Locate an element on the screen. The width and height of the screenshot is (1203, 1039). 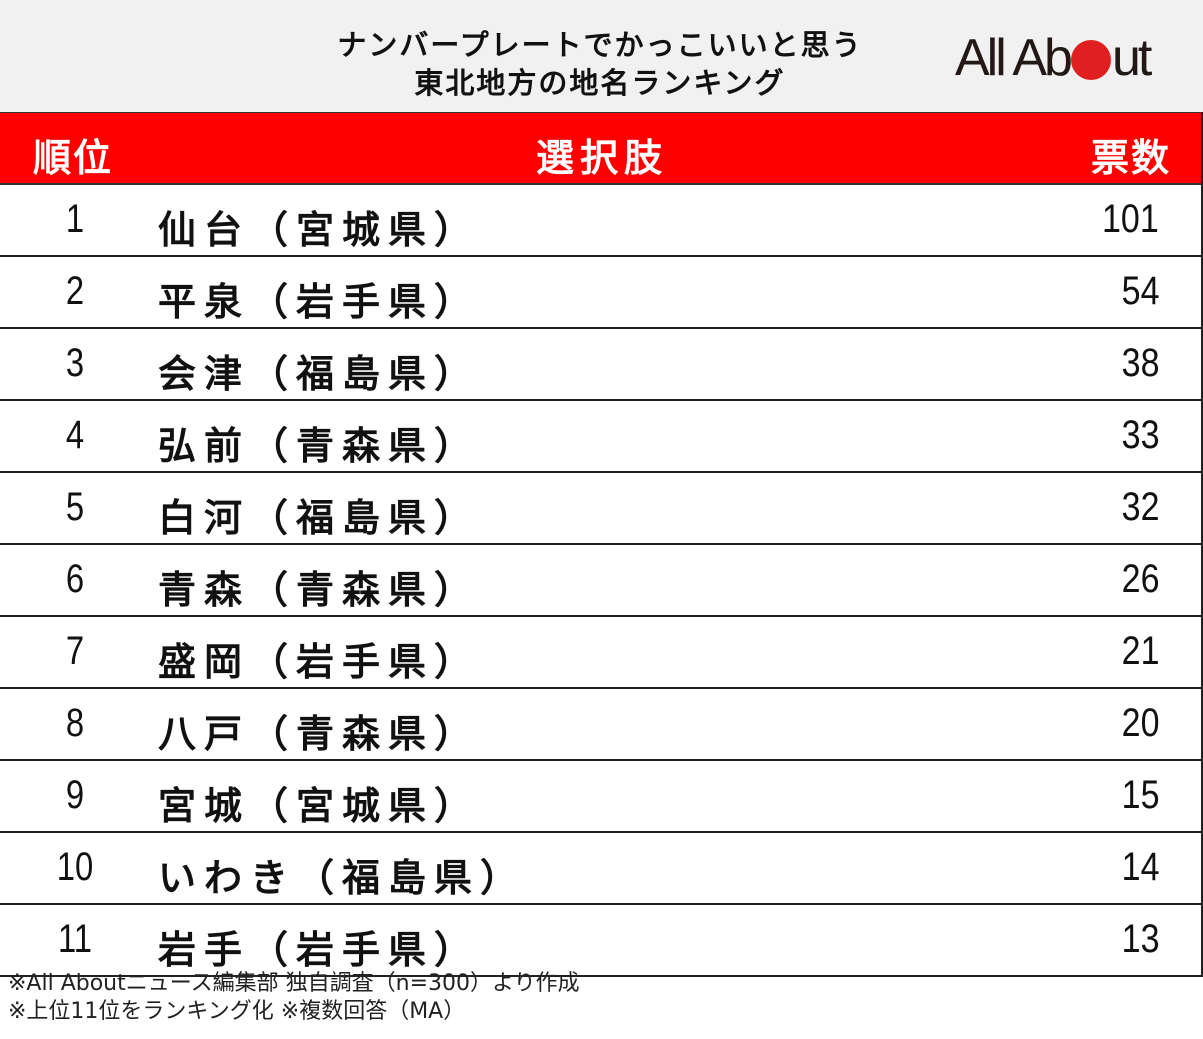
votes-cell: 26 is located at coordinates (1140, 579).